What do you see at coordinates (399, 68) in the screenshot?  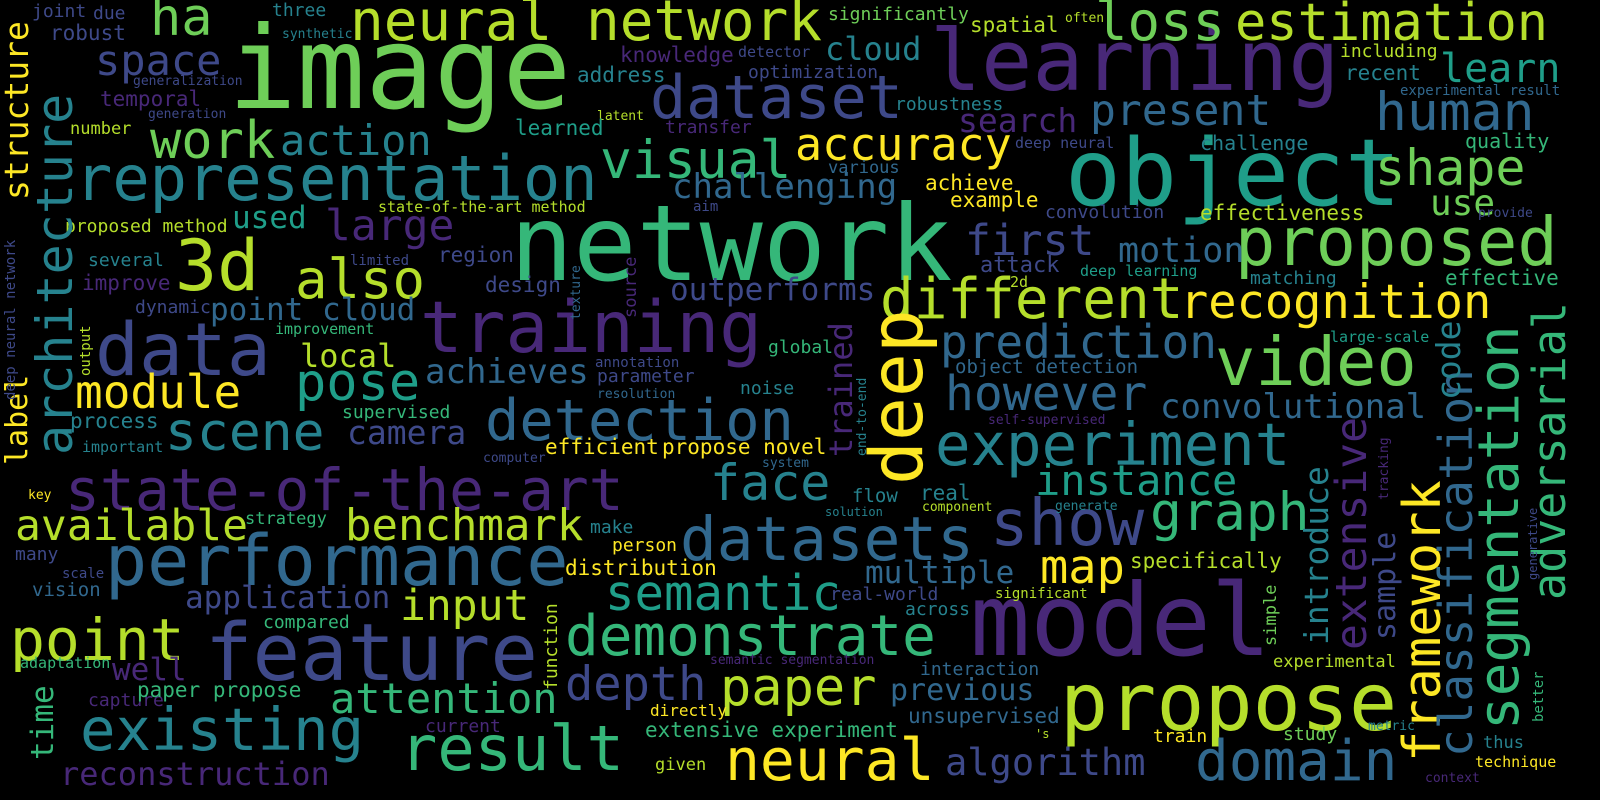 I see `word: image` at bounding box center [399, 68].